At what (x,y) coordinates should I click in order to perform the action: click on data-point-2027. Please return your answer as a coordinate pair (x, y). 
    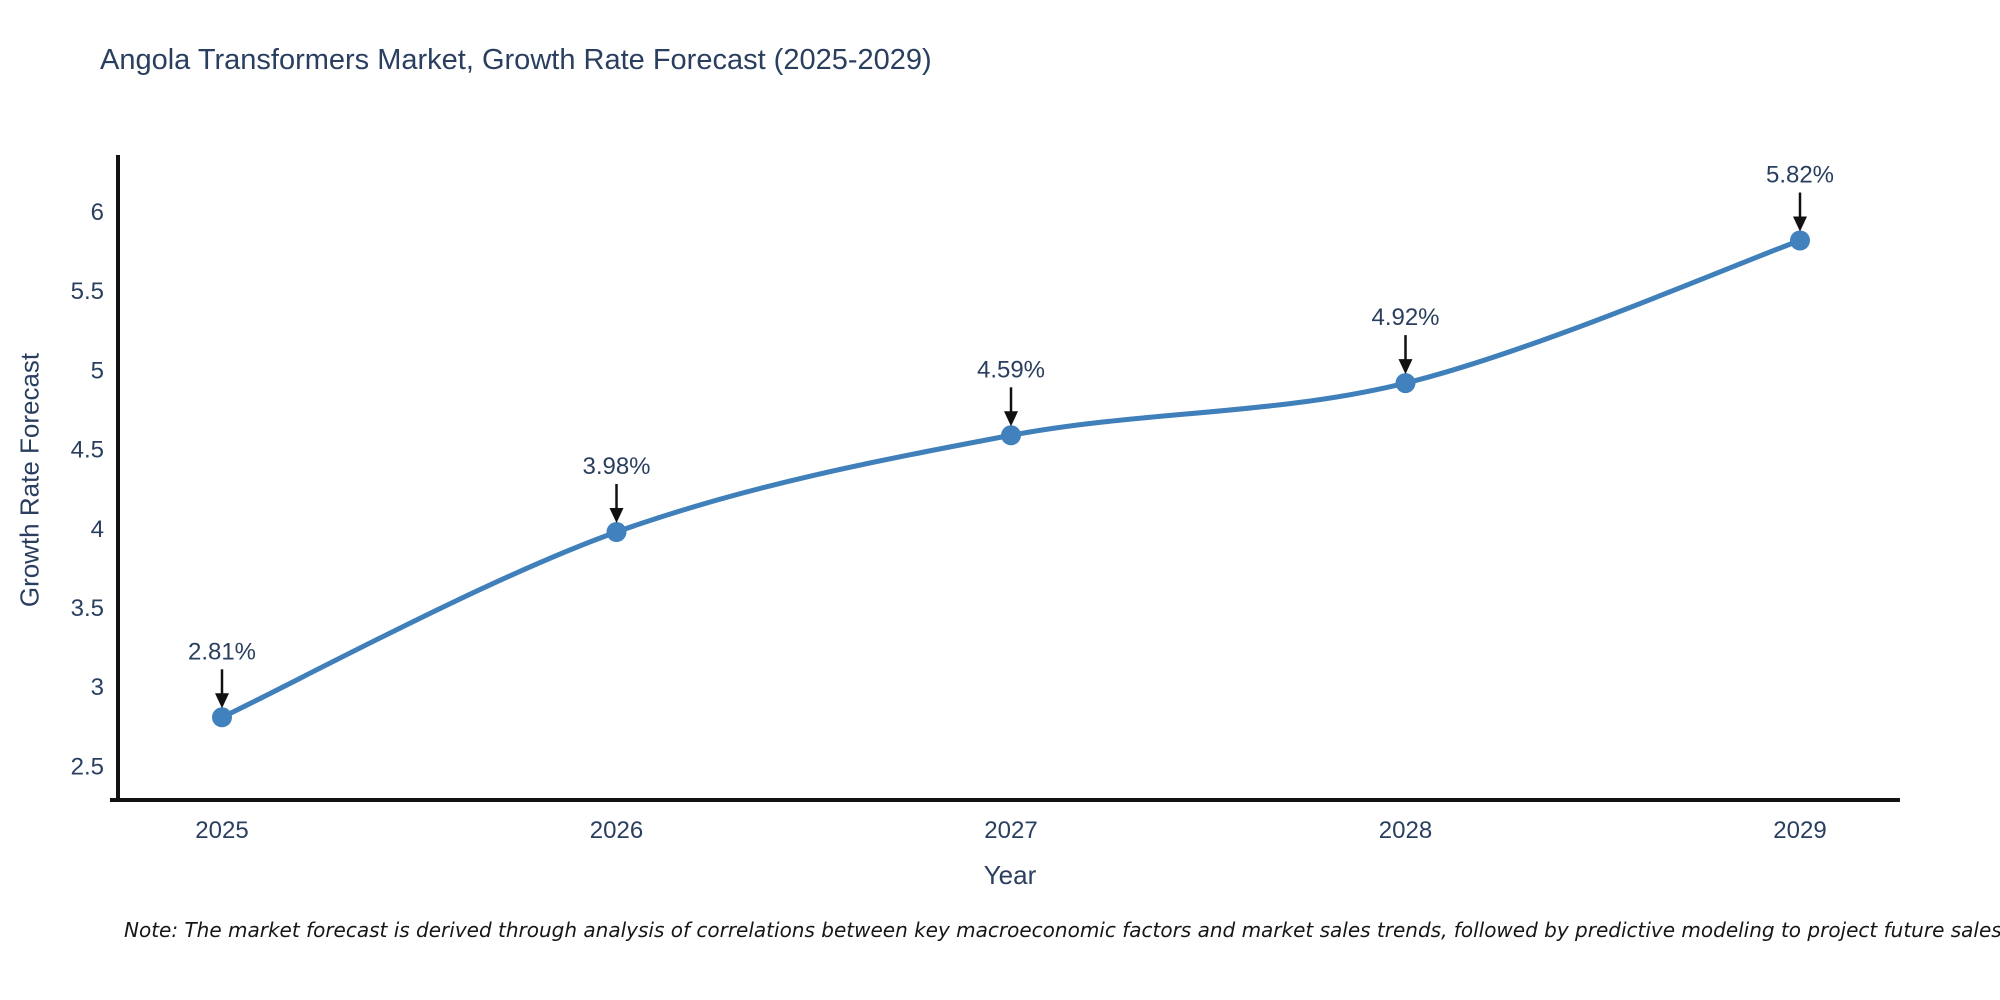
    Looking at the image, I should click on (1011, 435).